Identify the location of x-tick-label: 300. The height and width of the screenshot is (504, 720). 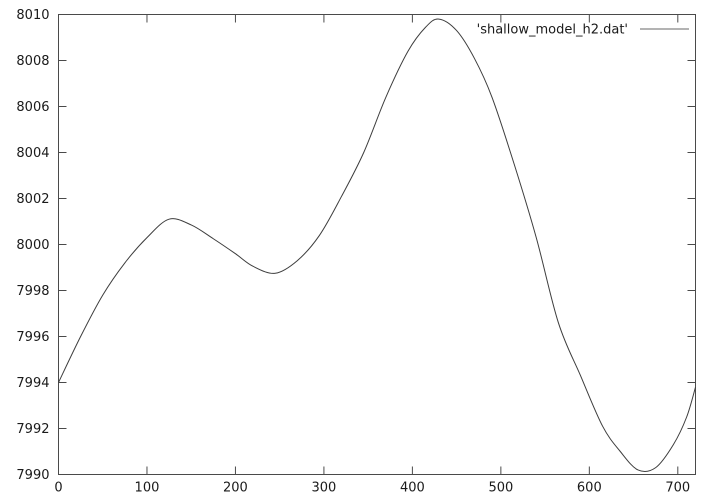
(324, 488).